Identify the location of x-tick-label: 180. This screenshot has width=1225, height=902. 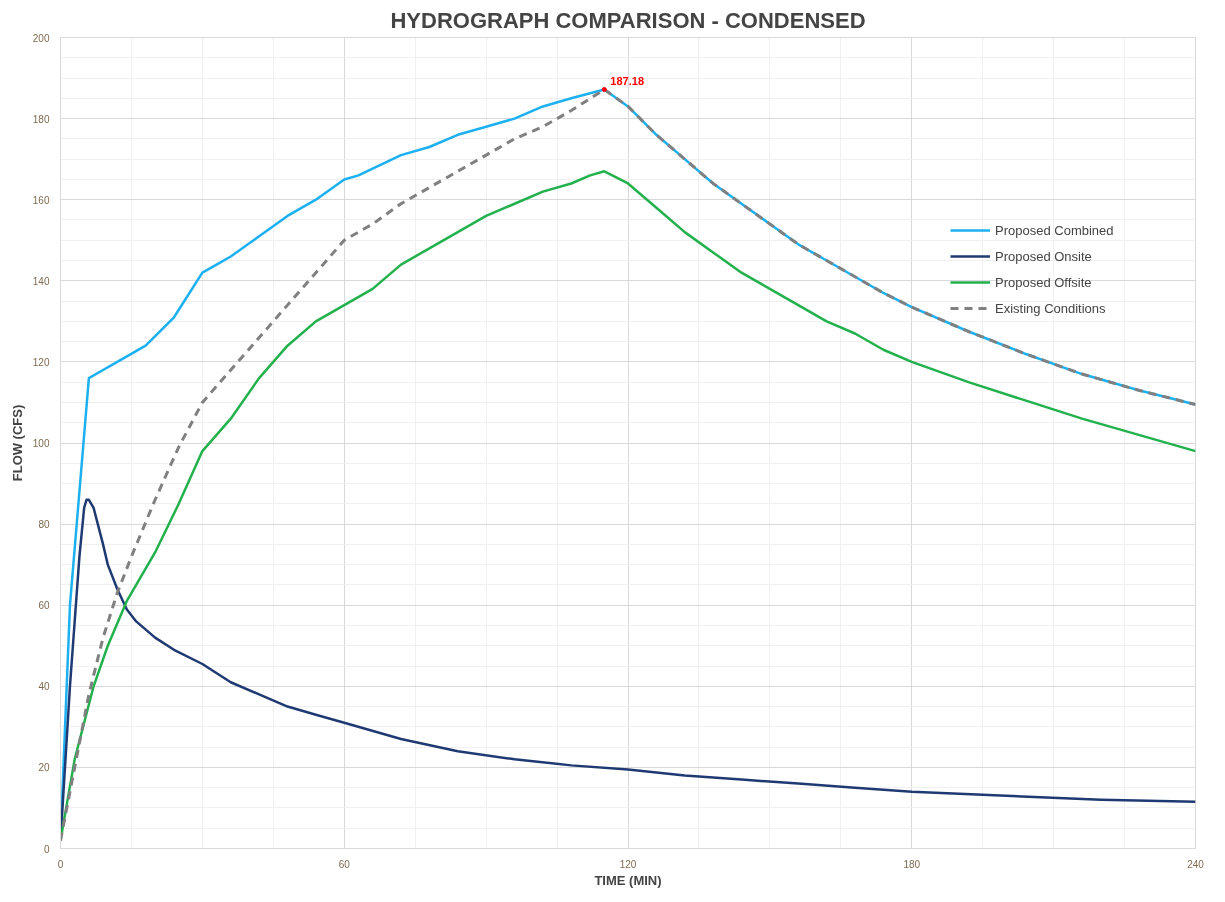
(912, 864).